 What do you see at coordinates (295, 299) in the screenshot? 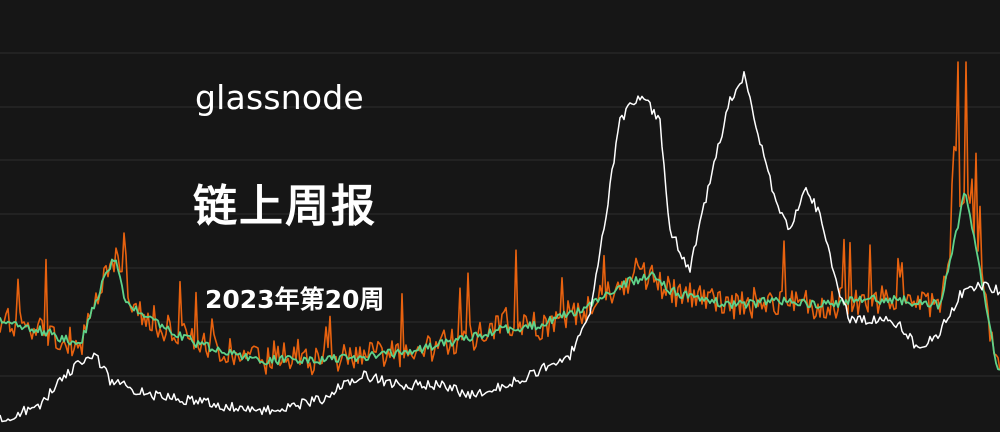
I see `issue-label: 2023年第20周` at bounding box center [295, 299].